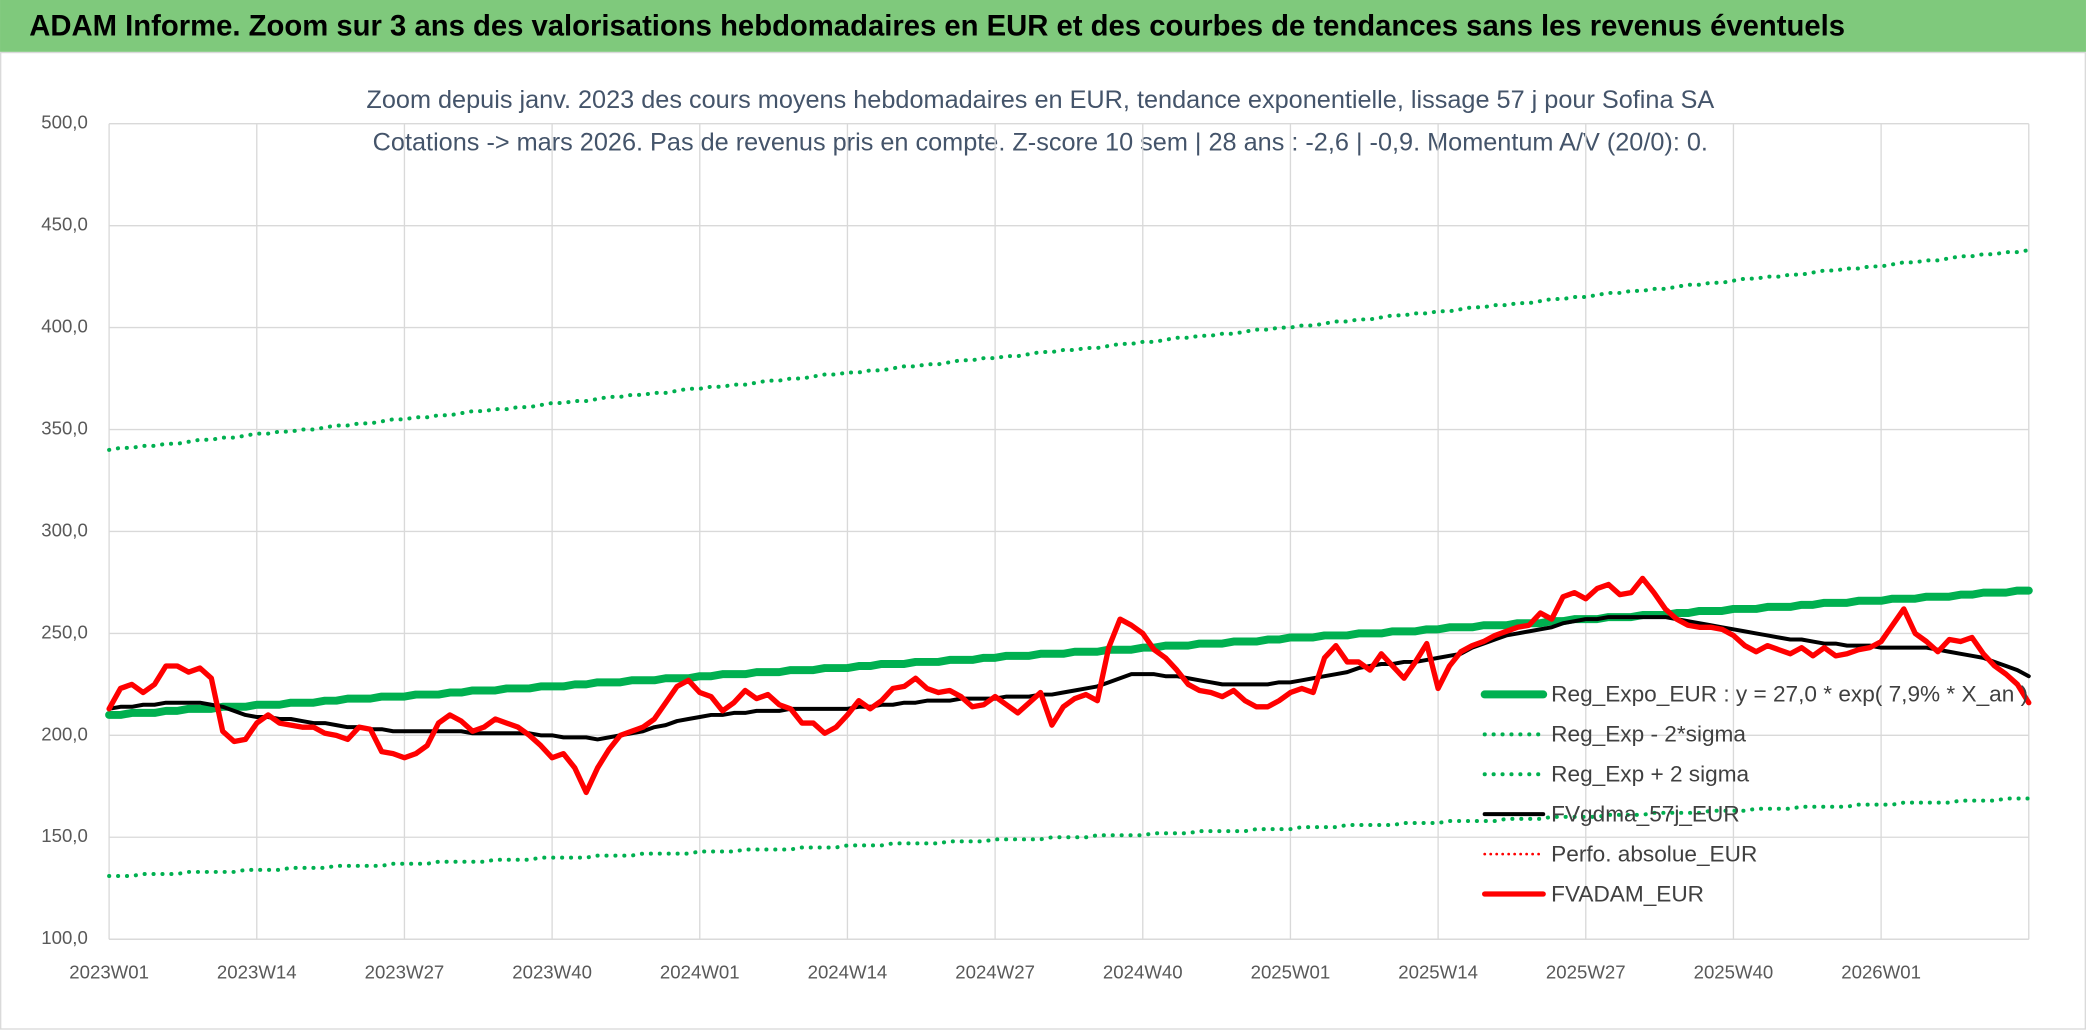  What do you see at coordinates (405, 972) in the screenshot?
I see `x-tick-label: 2023W27` at bounding box center [405, 972].